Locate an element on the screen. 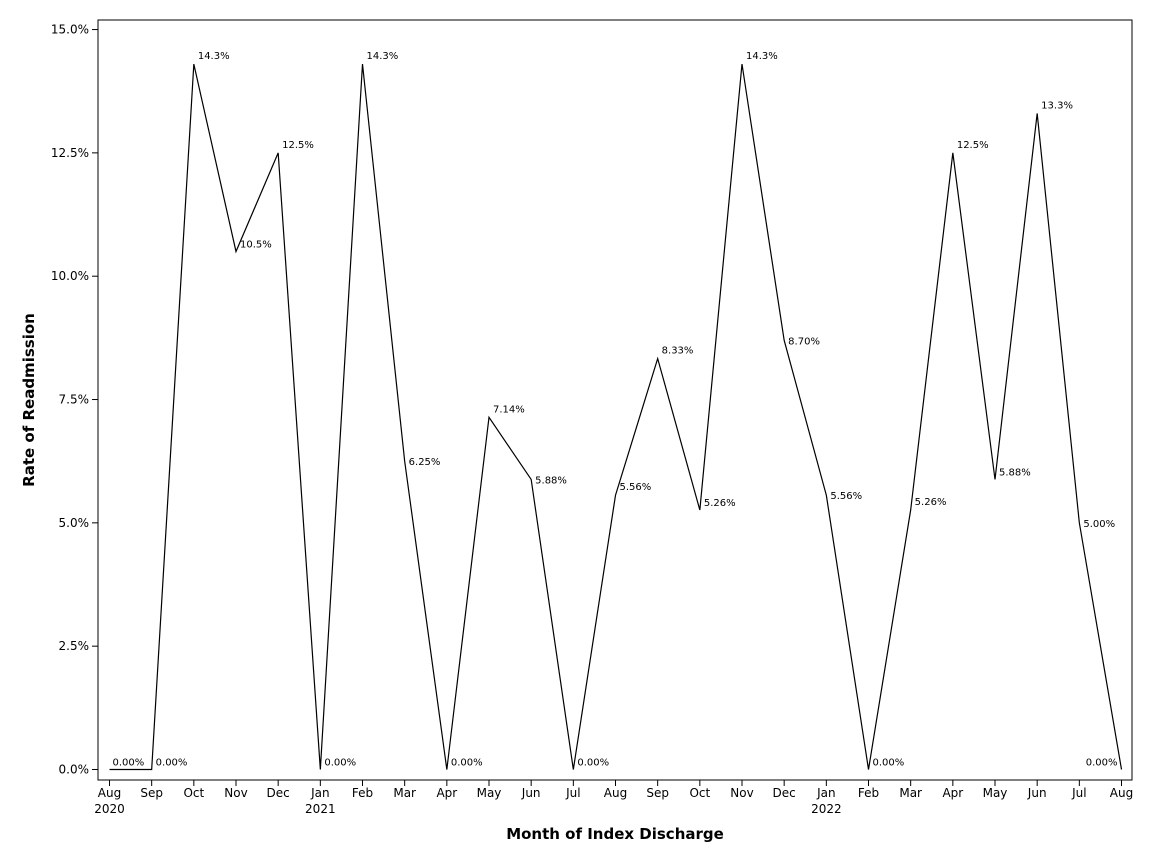 The image size is (1152, 864). data-label: 6.25% is located at coordinates (425, 462).